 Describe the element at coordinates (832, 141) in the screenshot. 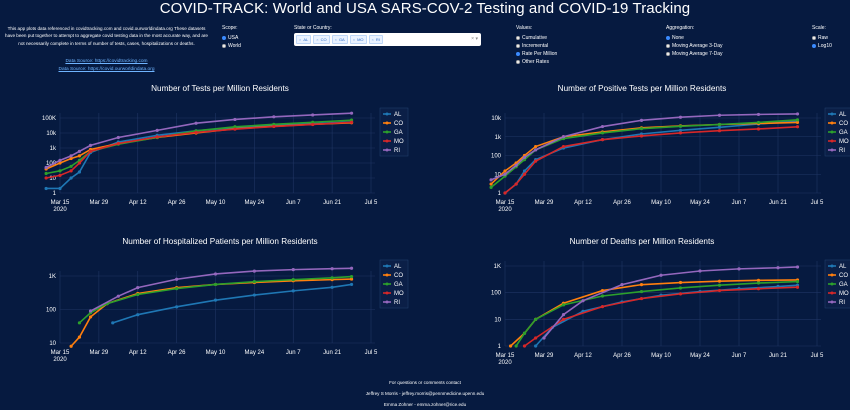

I see `legend-marker-mo` at that location.